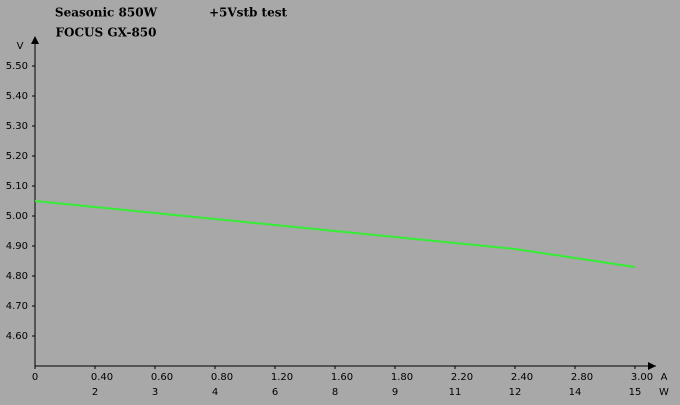 The height and width of the screenshot is (405, 680). What do you see at coordinates (17, 96) in the screenshot?
I see `y-tick-label: 5.40` at bounding box center [17, 96].